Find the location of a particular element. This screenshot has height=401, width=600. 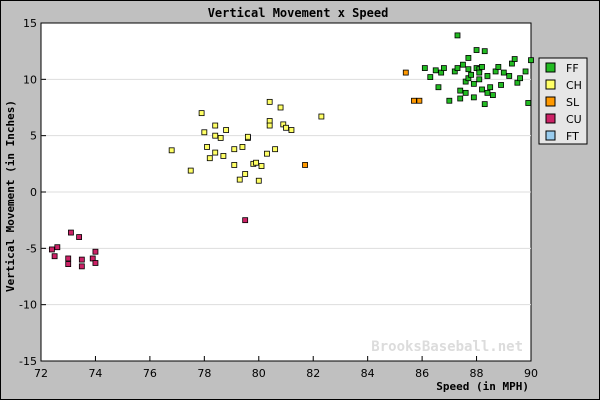

y-tick-label: 15 is located at coordinates (30, 23).